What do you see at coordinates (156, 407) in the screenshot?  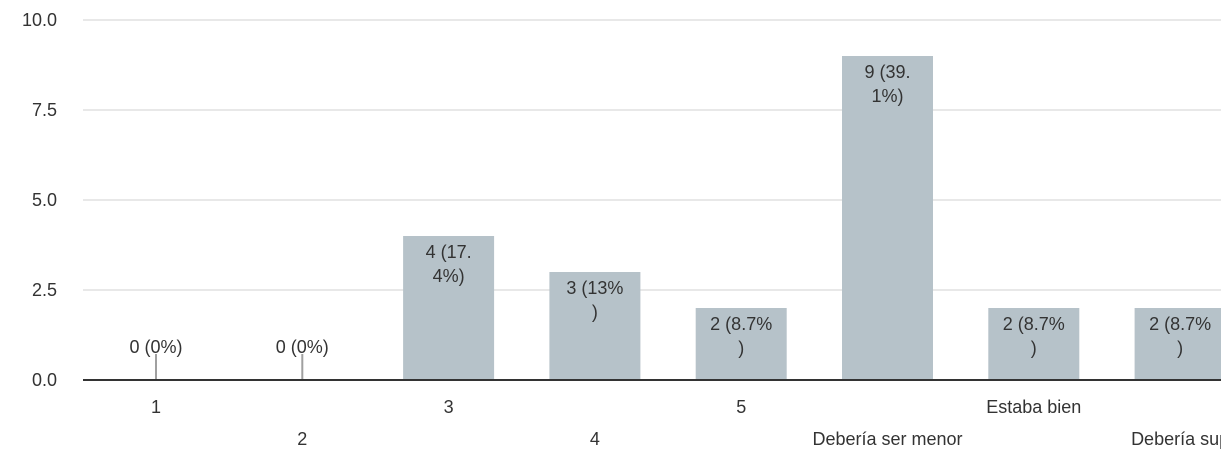 I see `x-category-label: 1` at bounding box center [156, 407].